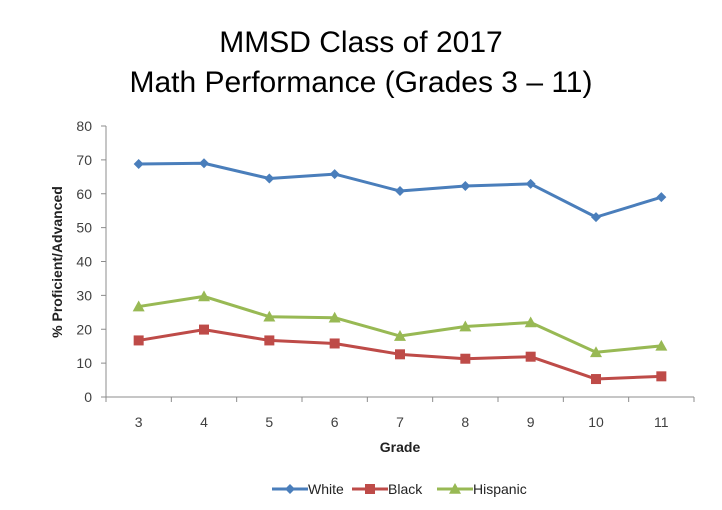 The height and width of the screenshot is (510, 722). Describe the element at coordinates (400, 413) in the screenshot. I see `x-axis: 3 4 5 6 7 8 9 10 11` at that location.